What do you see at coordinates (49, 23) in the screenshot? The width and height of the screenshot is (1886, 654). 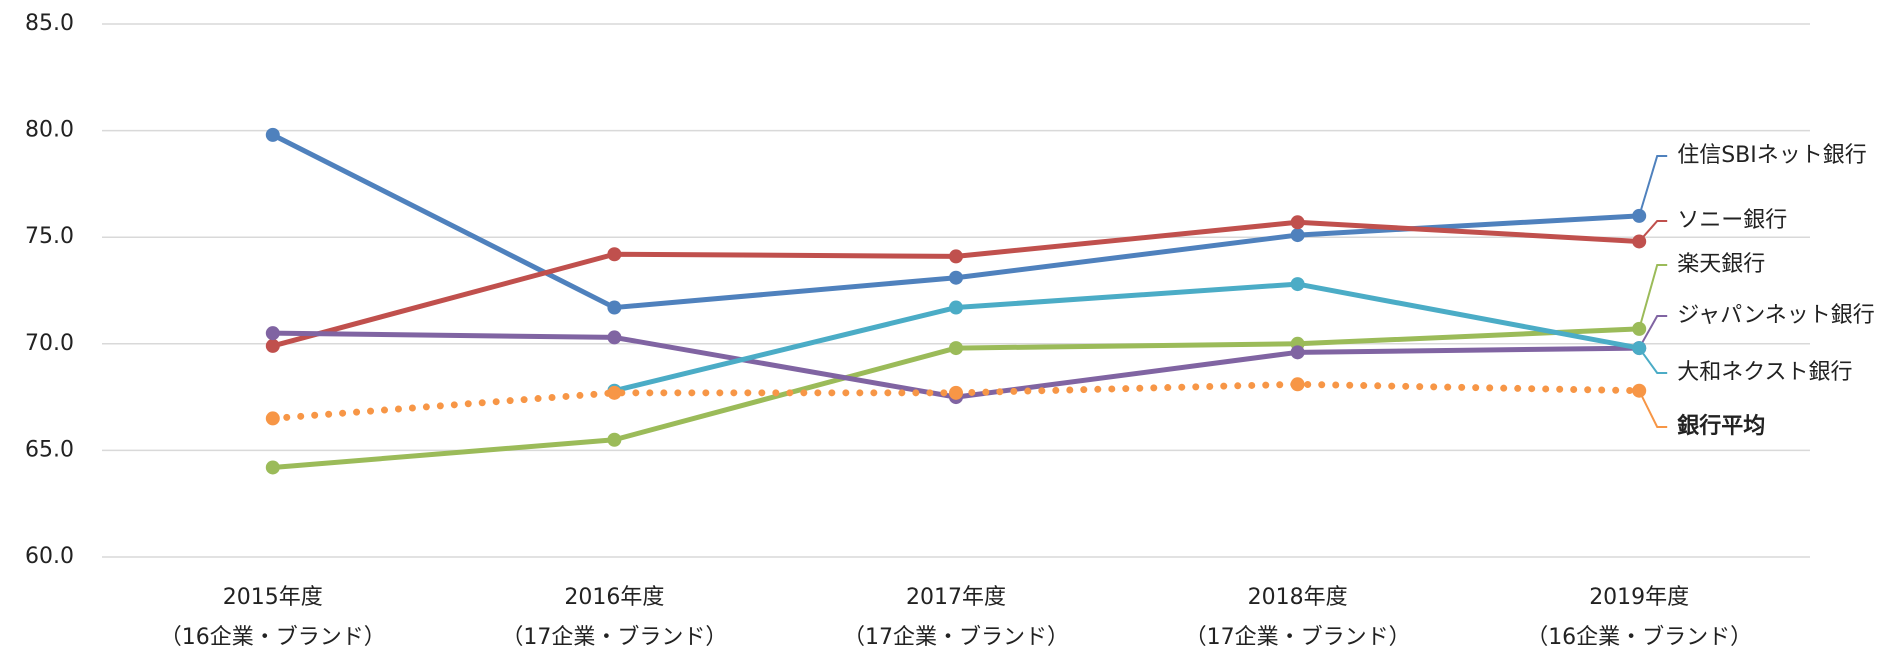 I see `y-tick-label: 85.0` at bounding box center [49, 23].